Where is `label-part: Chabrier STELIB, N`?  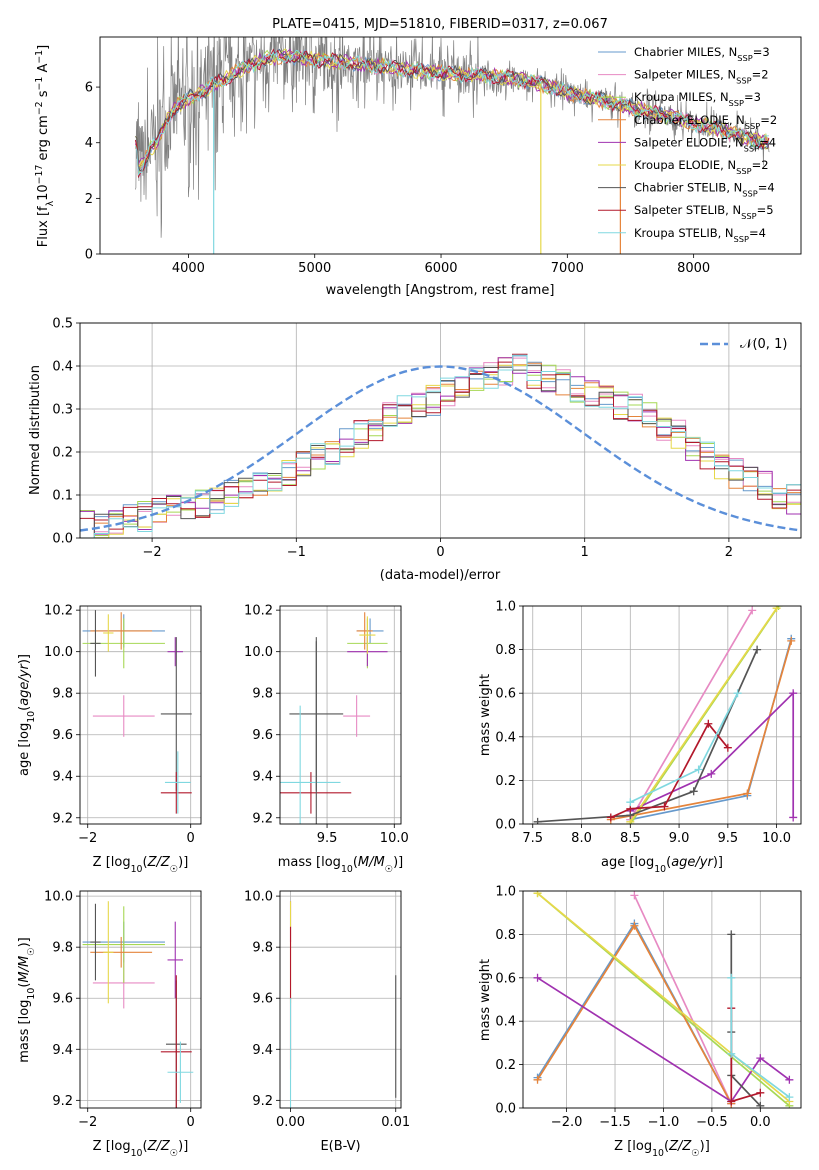
label-part: Chabrier STELIB, N is located at coordinates (688, 188).